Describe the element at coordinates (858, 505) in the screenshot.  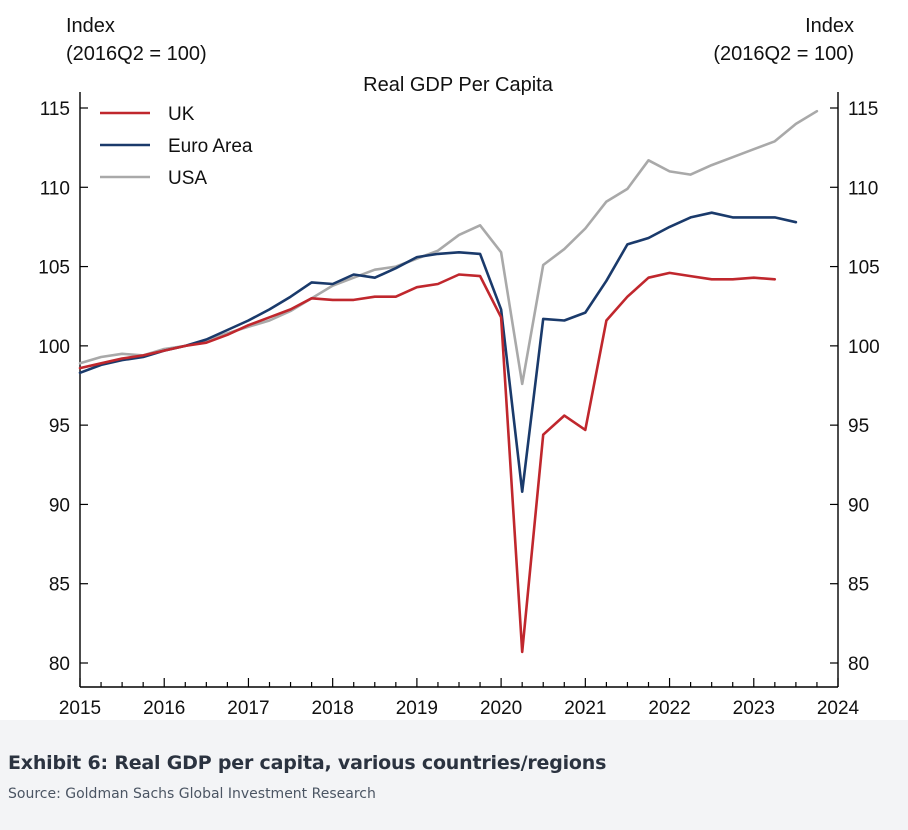
I see `y-tick-label-right: 90` at that location.